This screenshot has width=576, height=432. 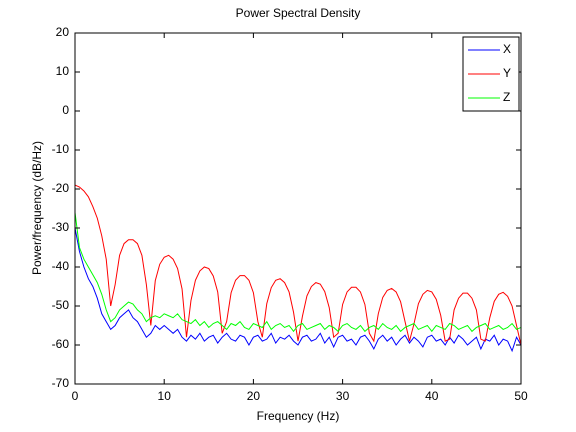 What do you see at coordinates (61, 266) in the screenshot?
I see `y-tick-label: -40` at bounding box center [61, 266].